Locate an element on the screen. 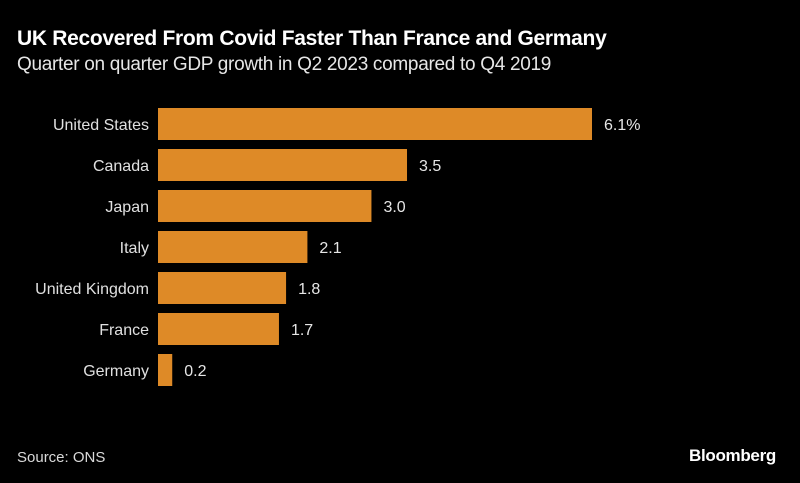  category-label: Japan is located at coordinates (127, 207).